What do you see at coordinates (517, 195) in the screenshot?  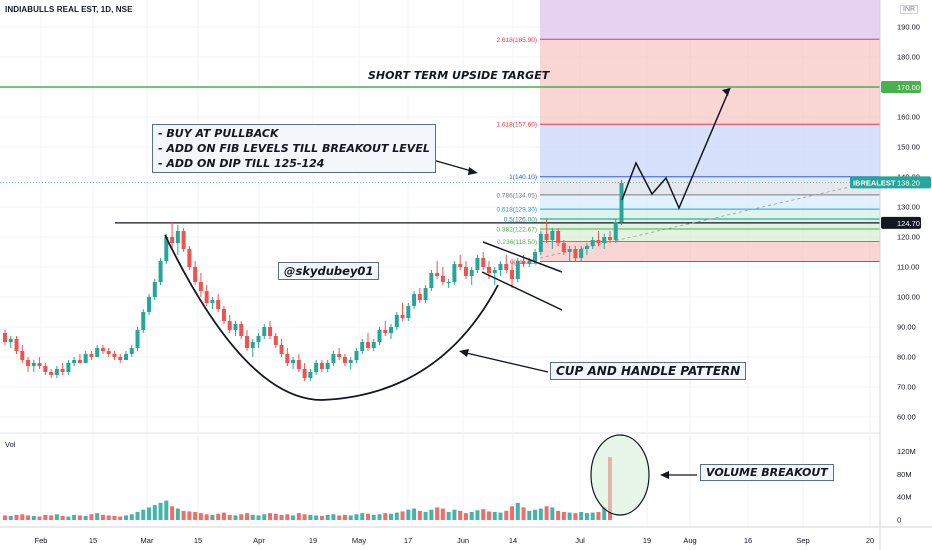 I see `fib-level-label: 0.786(134.05)` at bounding box center [517, 195].